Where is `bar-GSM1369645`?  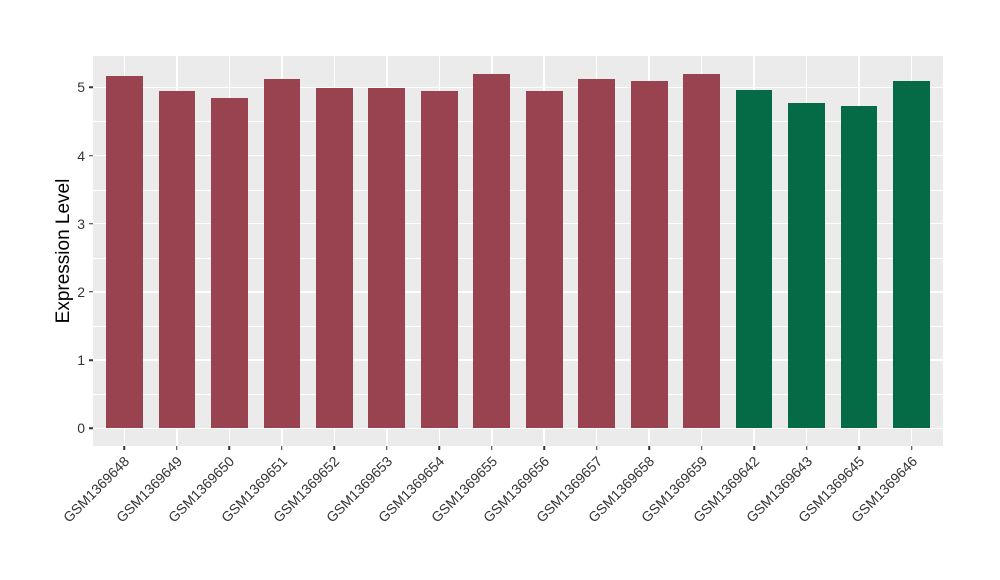 bar-GSM1369645 is located at coordinates (859, 267).